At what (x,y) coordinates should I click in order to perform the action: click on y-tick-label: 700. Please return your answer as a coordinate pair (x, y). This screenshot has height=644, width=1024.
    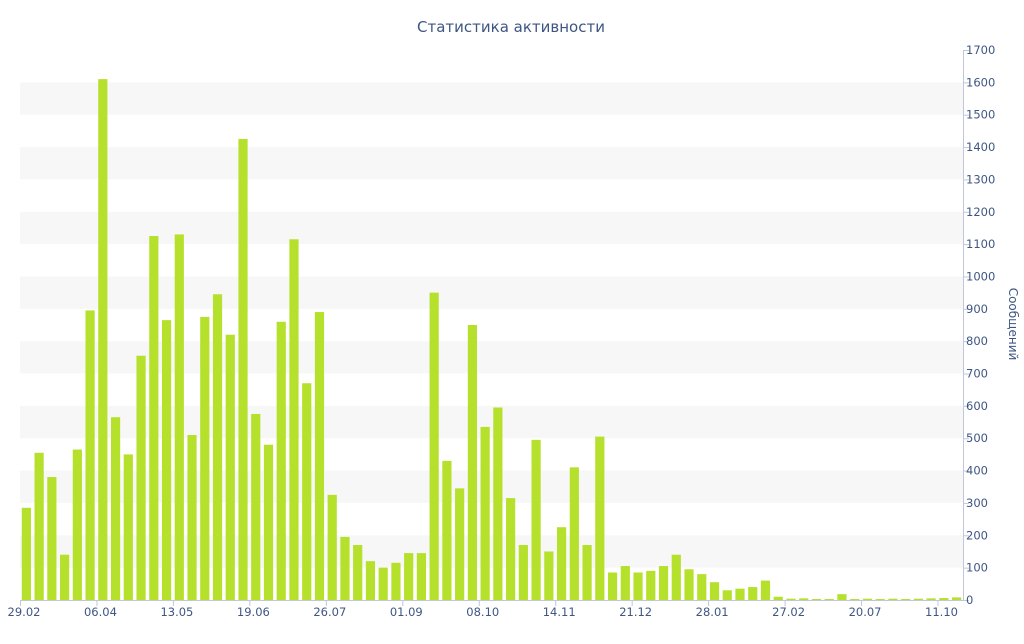
    Looking at the image, I should click on (977, 374).